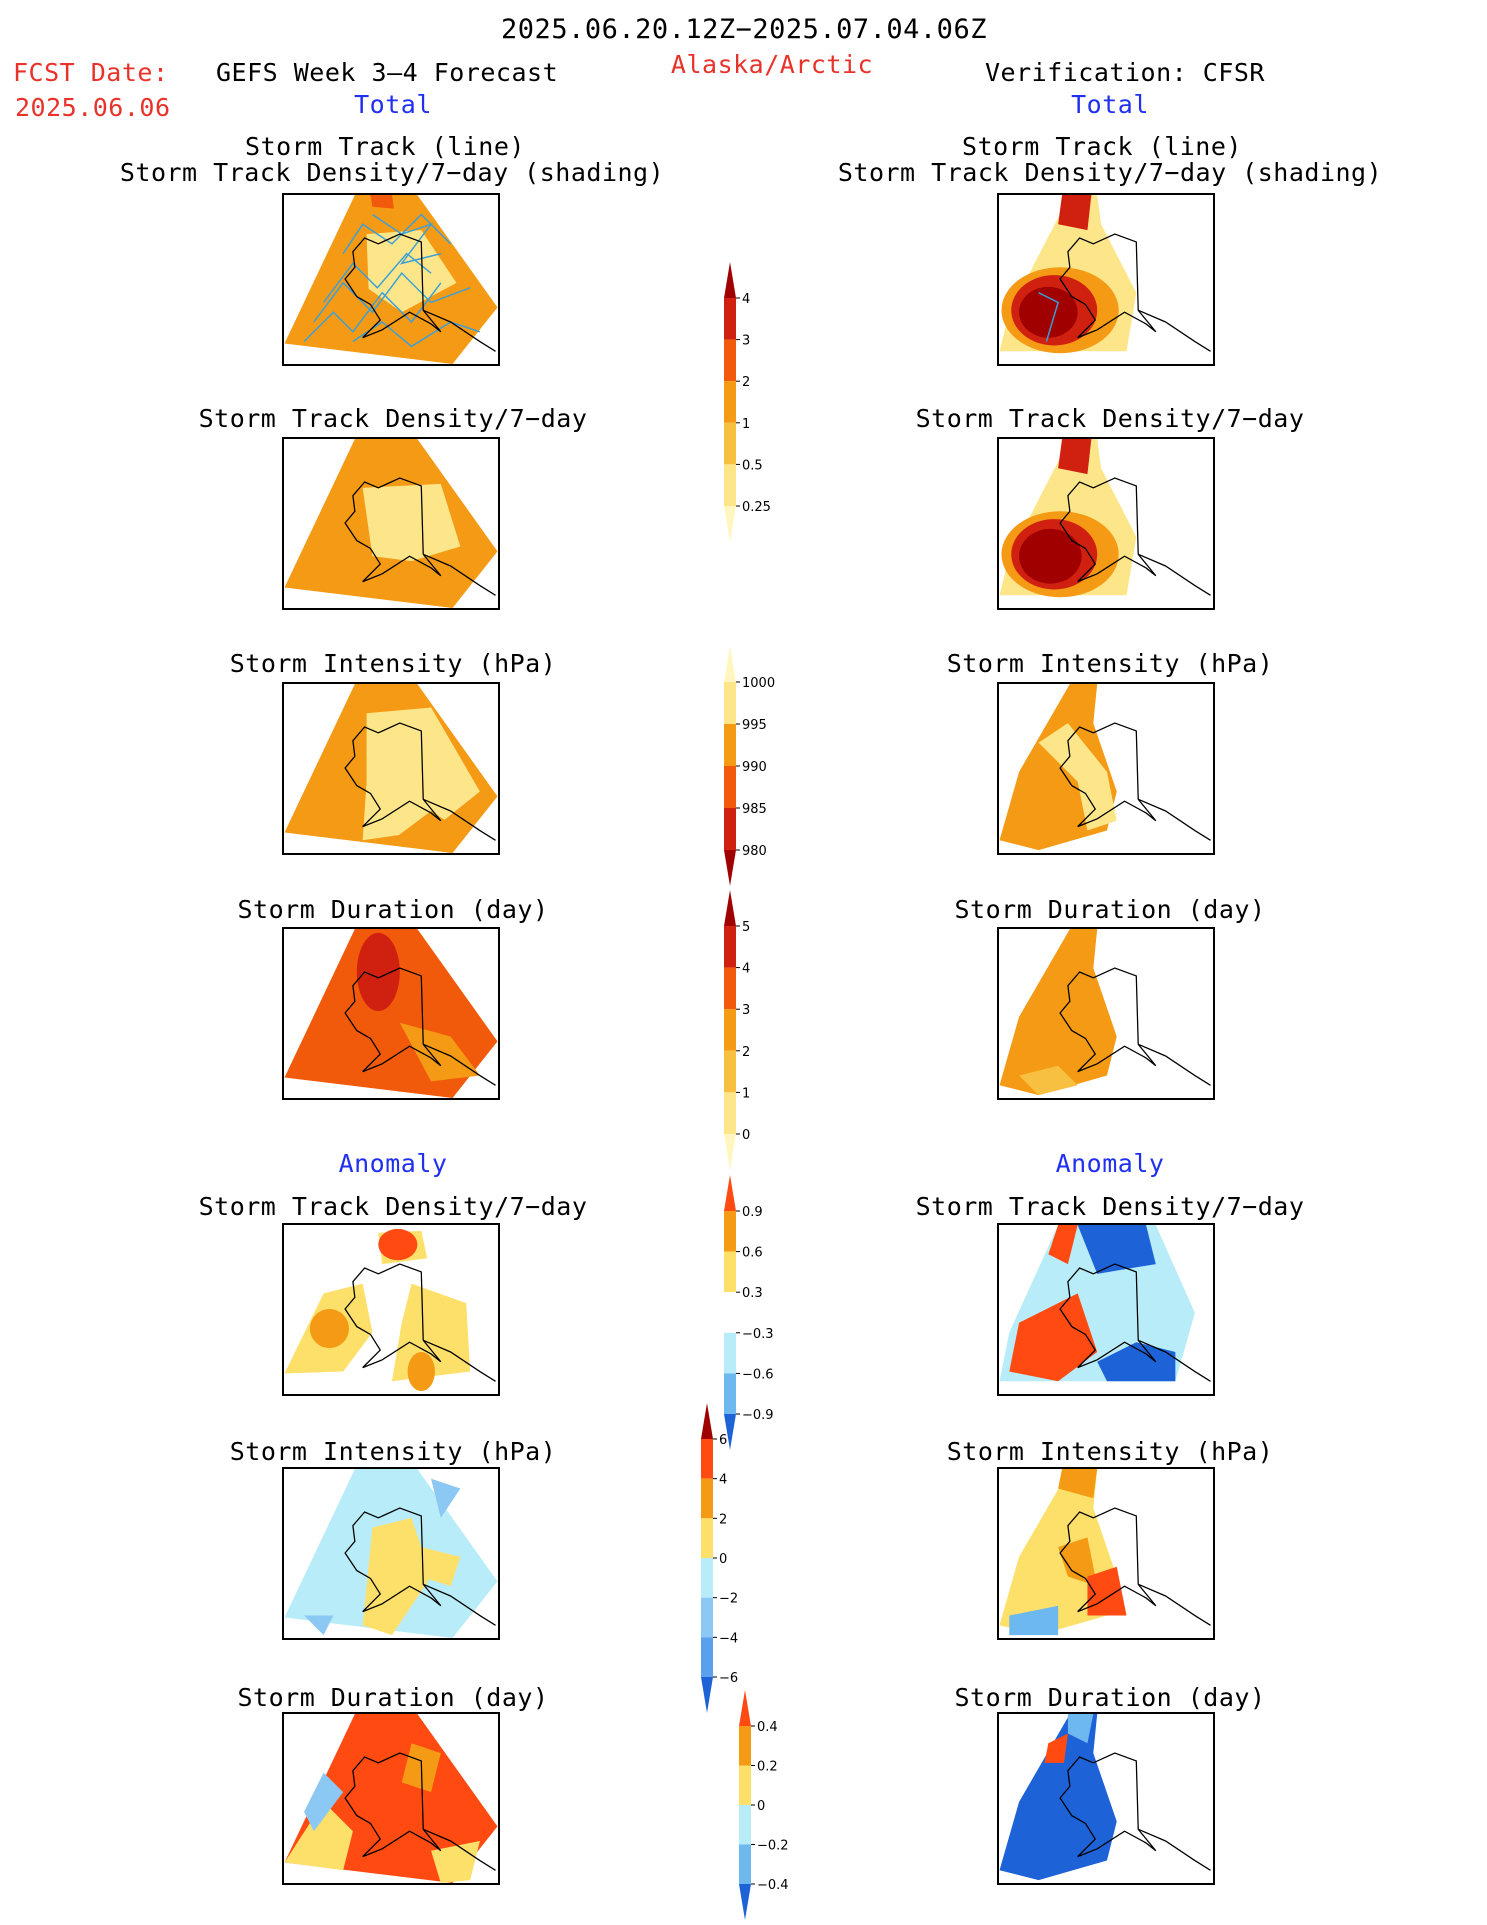 The image size is (1487, 1925). I want to click on map-fc-duration, so click(391, 1013).